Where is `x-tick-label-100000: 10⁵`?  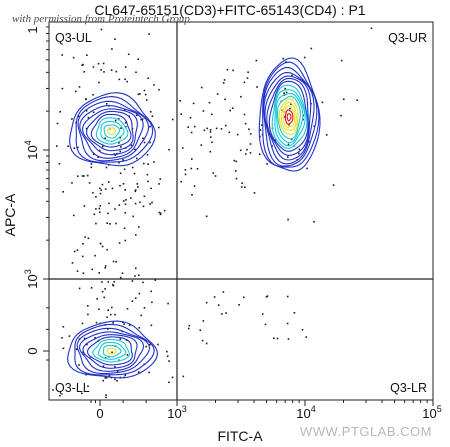 x-tick-label-100000: 10⁵ is located at coordinates (431, 412).